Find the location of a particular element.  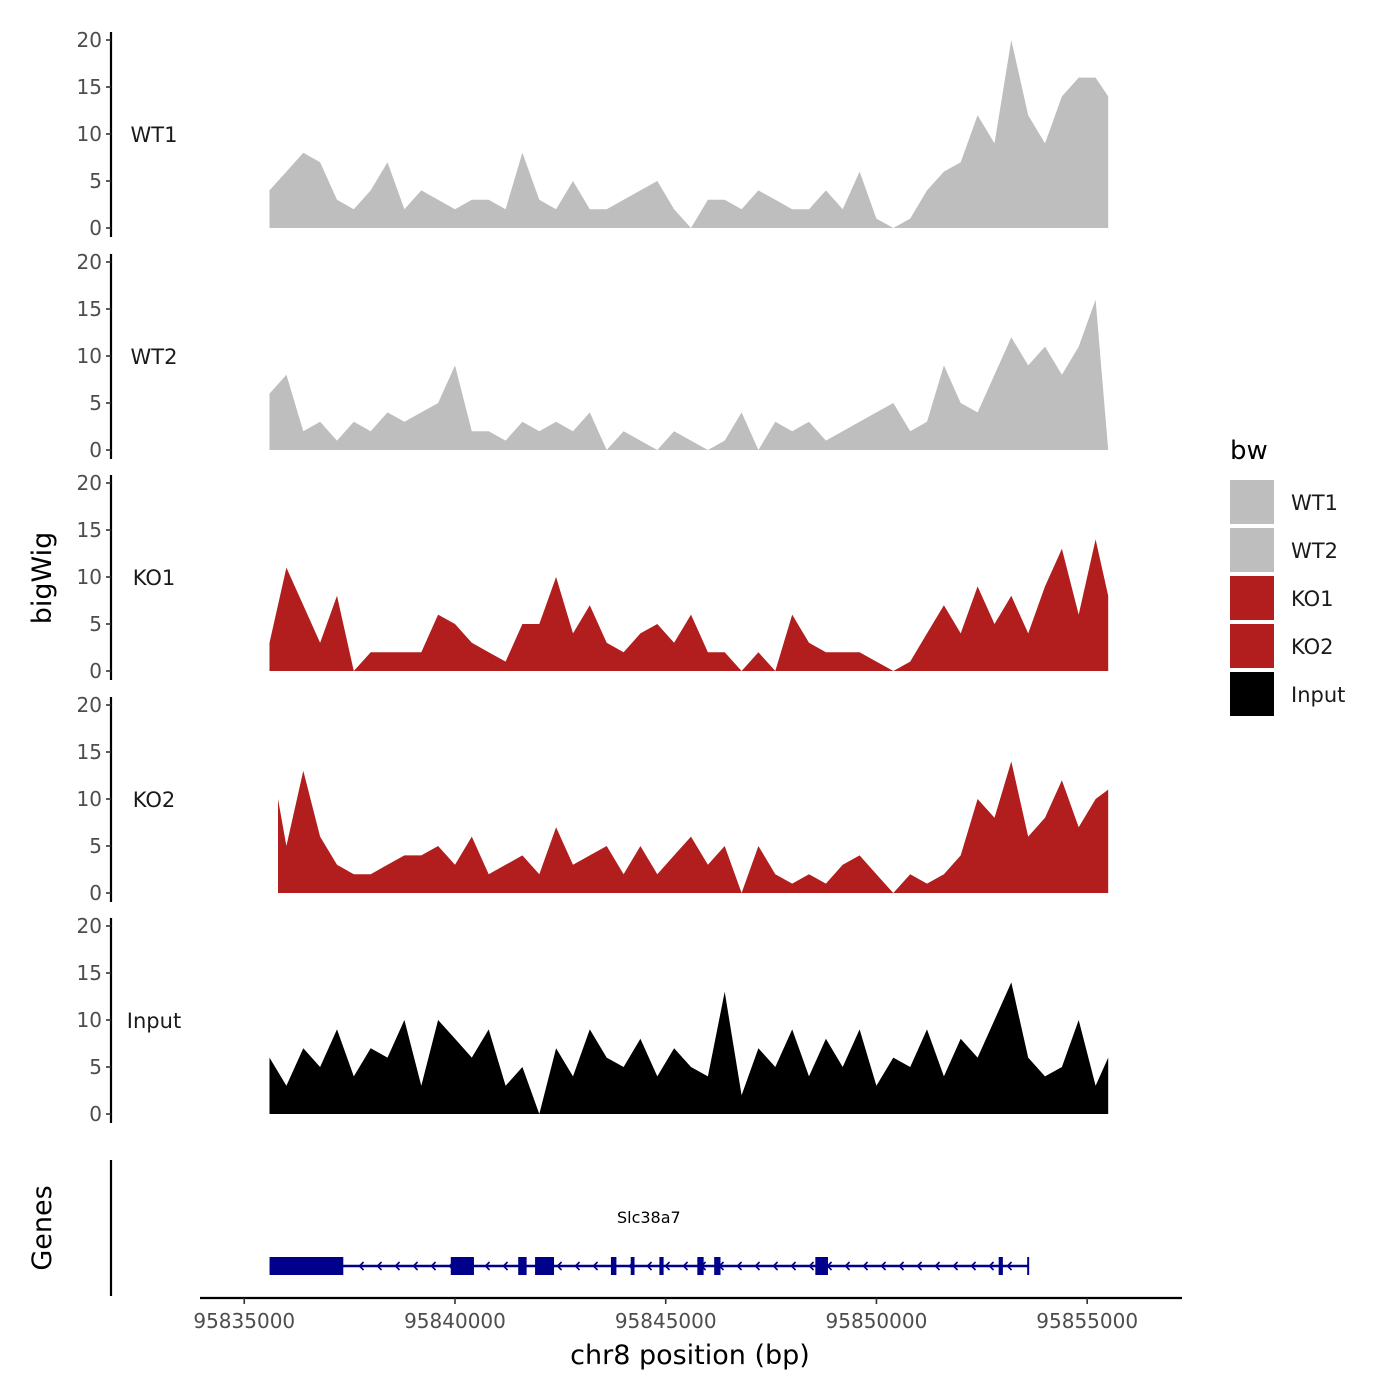

legend-label: WT1 is located at coordinates (1314, 503).